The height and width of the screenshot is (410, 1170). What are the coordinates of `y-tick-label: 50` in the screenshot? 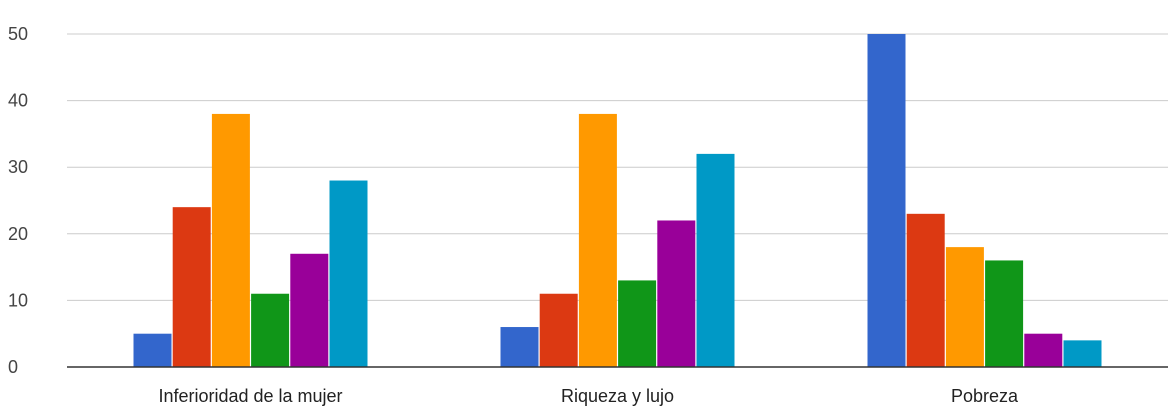 It's located at (18, 34).